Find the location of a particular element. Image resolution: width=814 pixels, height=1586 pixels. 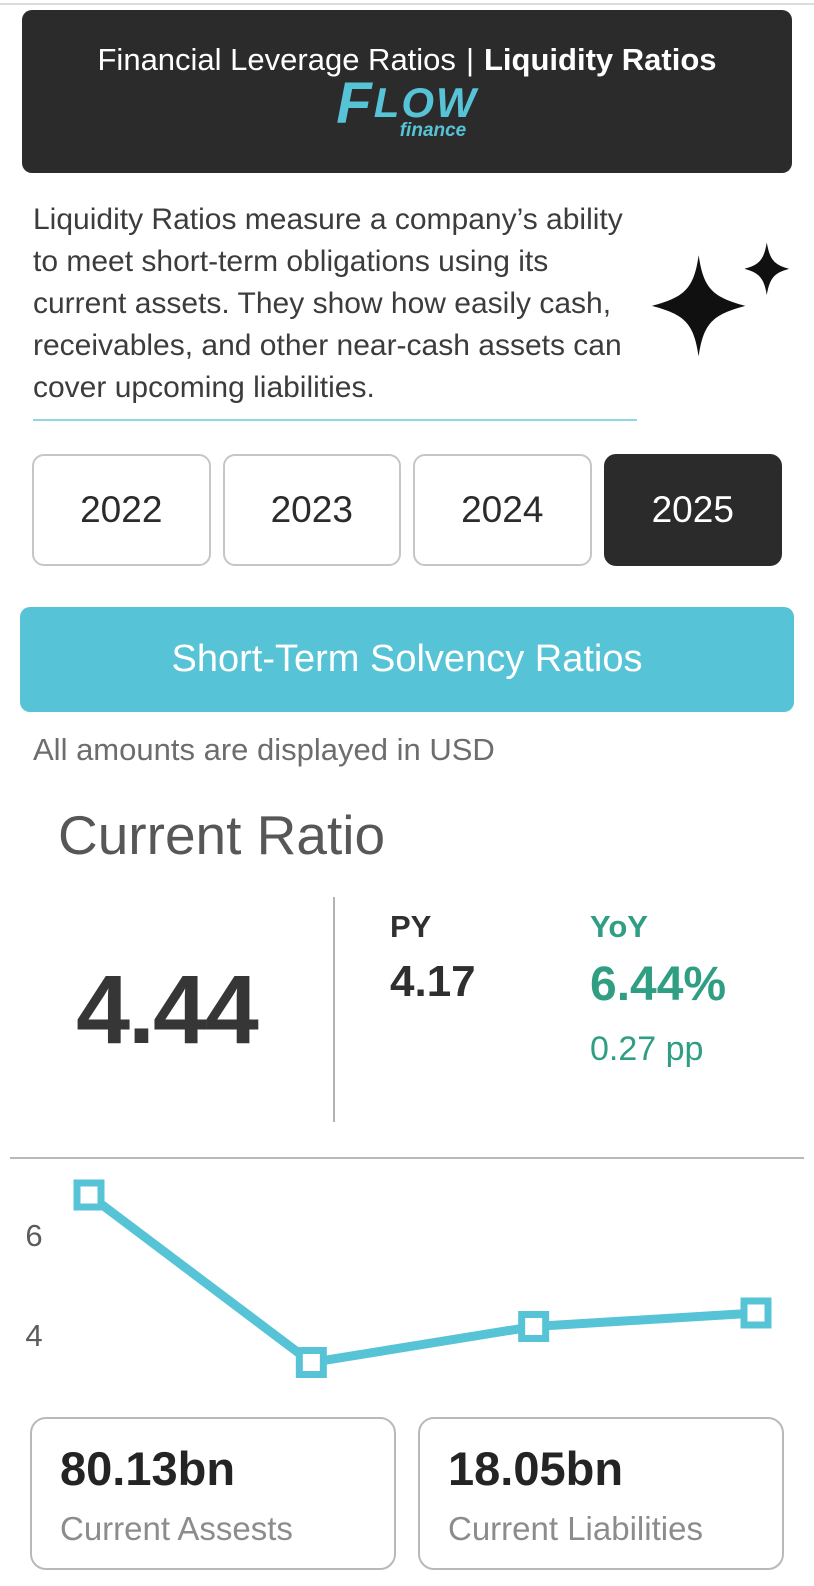

logo-initial: F is located at coordinates (355, 103).